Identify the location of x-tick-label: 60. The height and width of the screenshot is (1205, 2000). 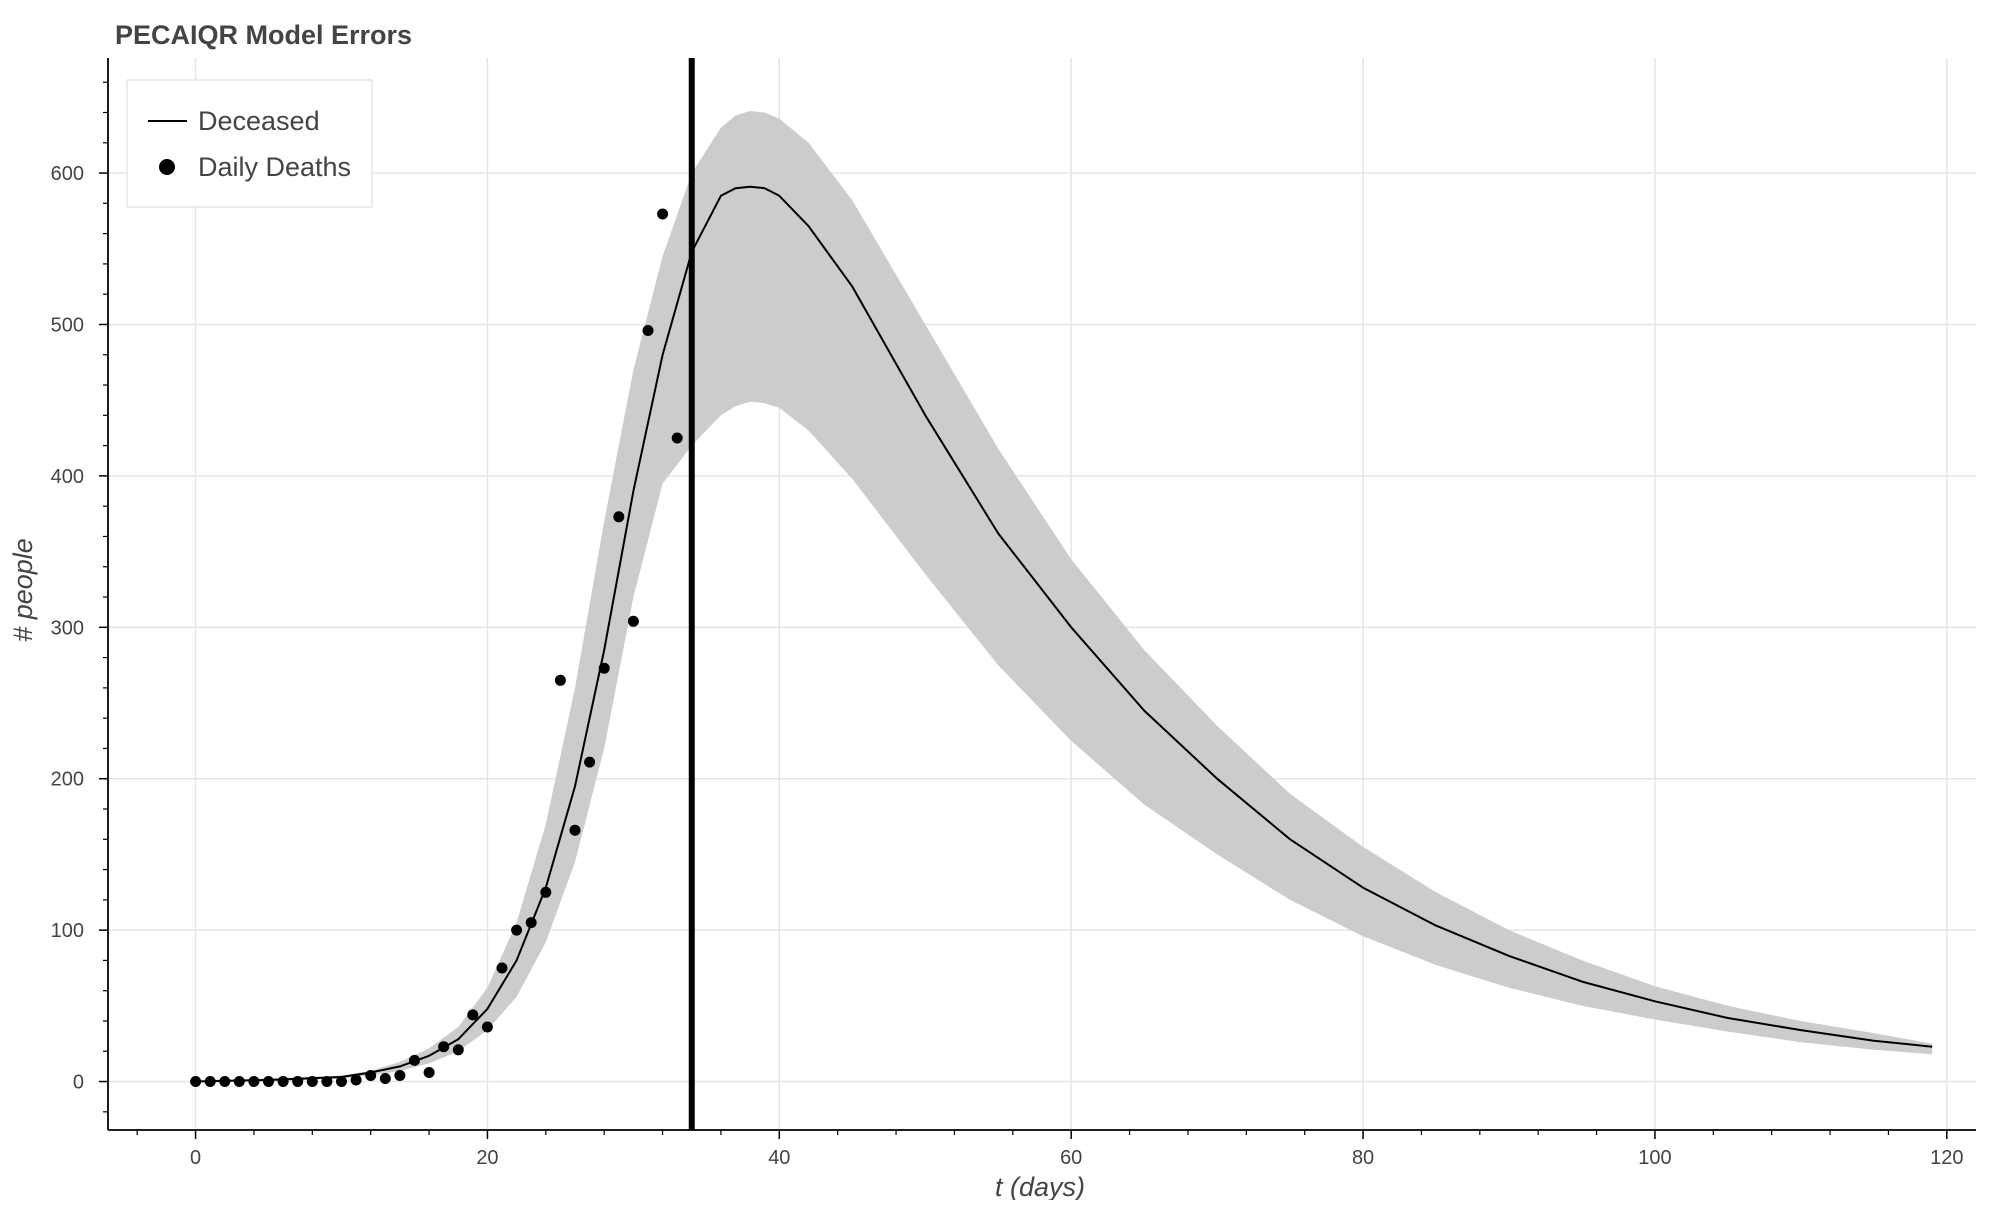
(1071, 1158).